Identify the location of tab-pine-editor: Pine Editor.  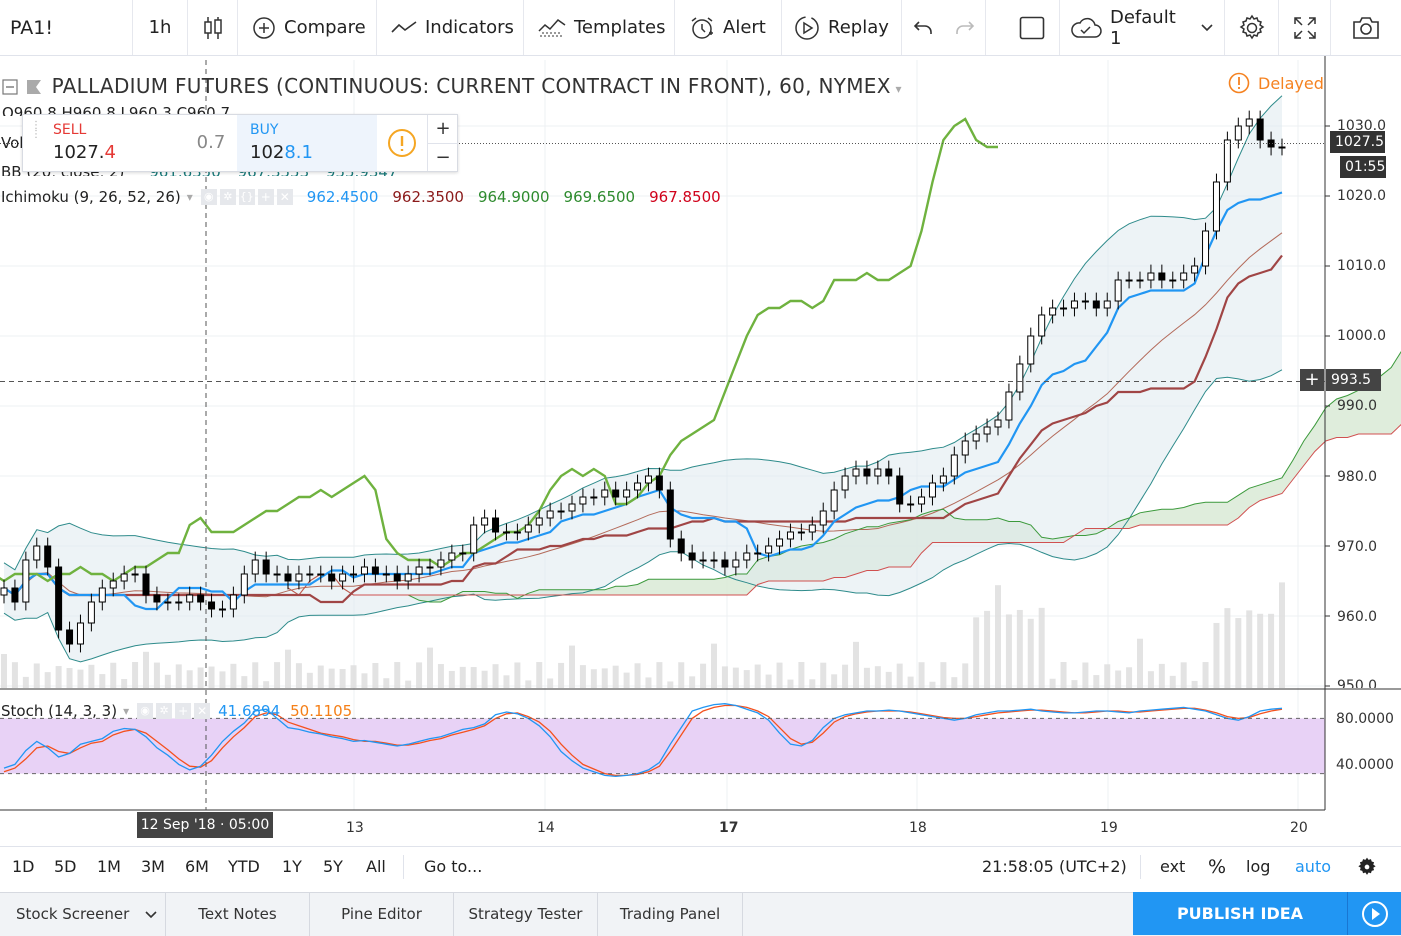
(382, 914).